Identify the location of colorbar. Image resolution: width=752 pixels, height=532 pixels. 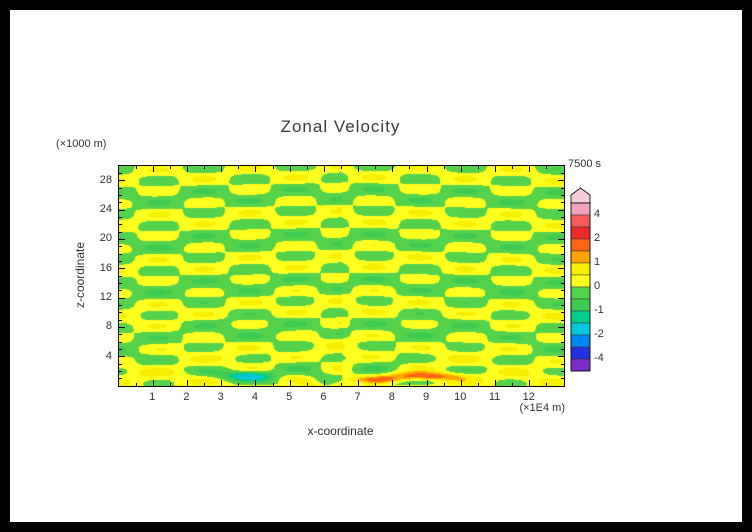
(580, 279).